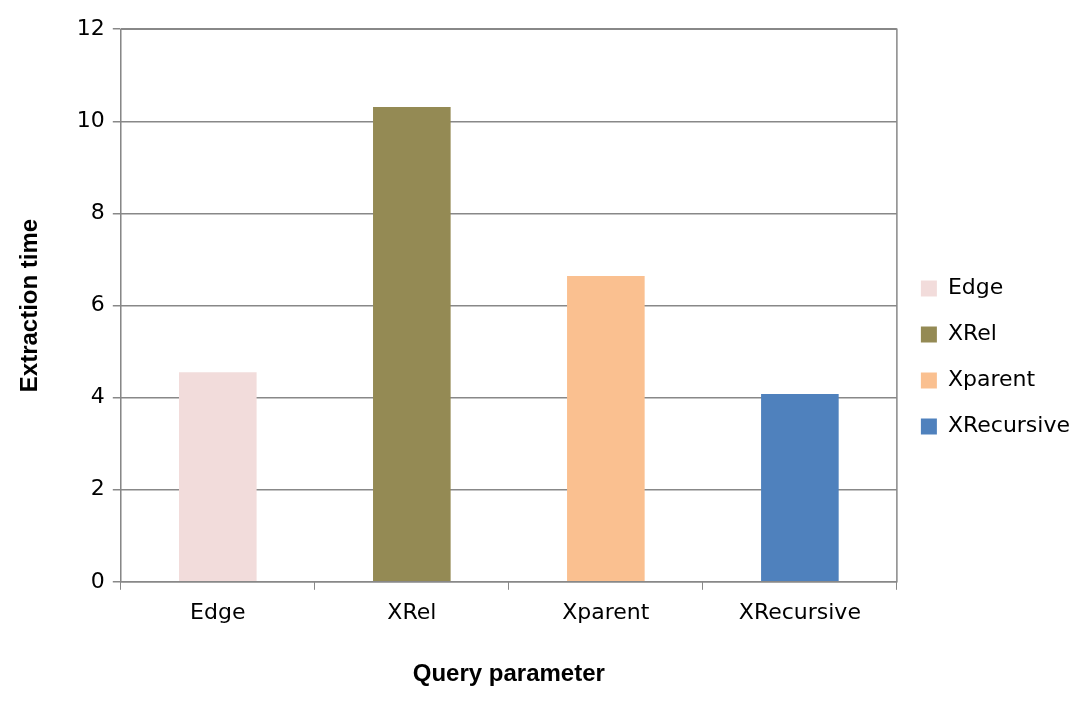 The height and width of the screenshot is (705, 1092). Describe the element at coordinates (972, 333) in the screenshot. I see `legend-label: XRel` at that location.